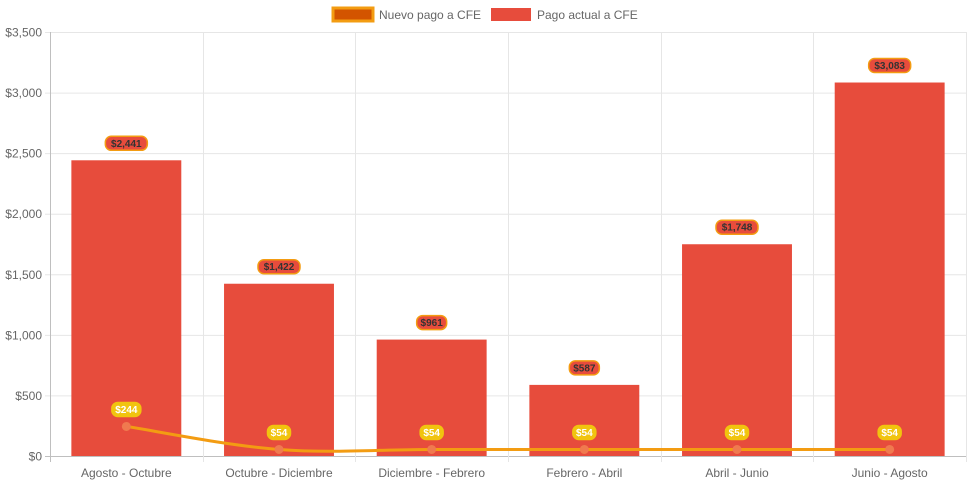 The width and height of the screenshot is (971, 485). I want to click on y-tick-label: $500, so click(28, 396).